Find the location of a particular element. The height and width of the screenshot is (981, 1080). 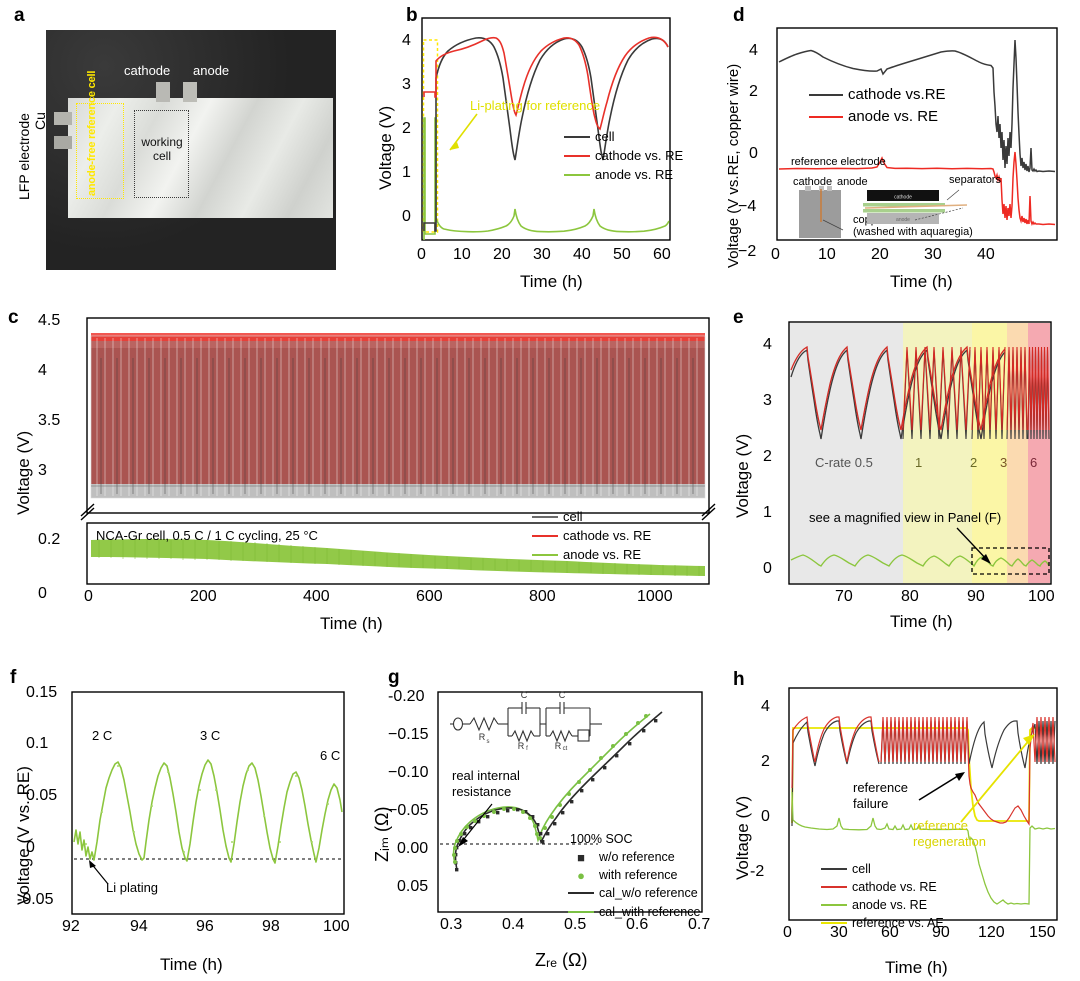

circuit-label-rf: R is located at coordinates (521, 746).